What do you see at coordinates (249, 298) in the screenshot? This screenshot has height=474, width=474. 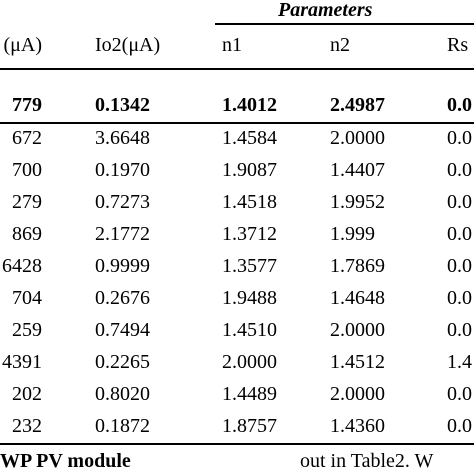 I see `cell: 1.9488` at bounding box center [249, 298].